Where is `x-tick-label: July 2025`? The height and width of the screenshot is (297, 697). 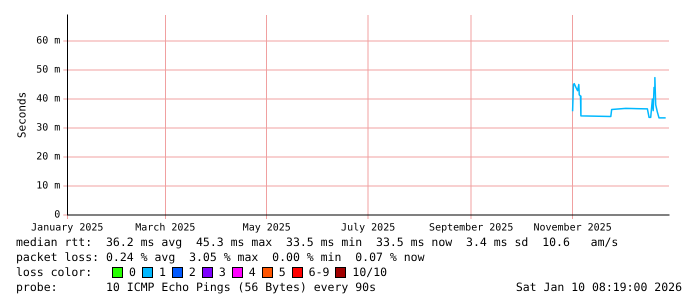 x-tick-label: July 2025 is located at coordinates (368, 228).